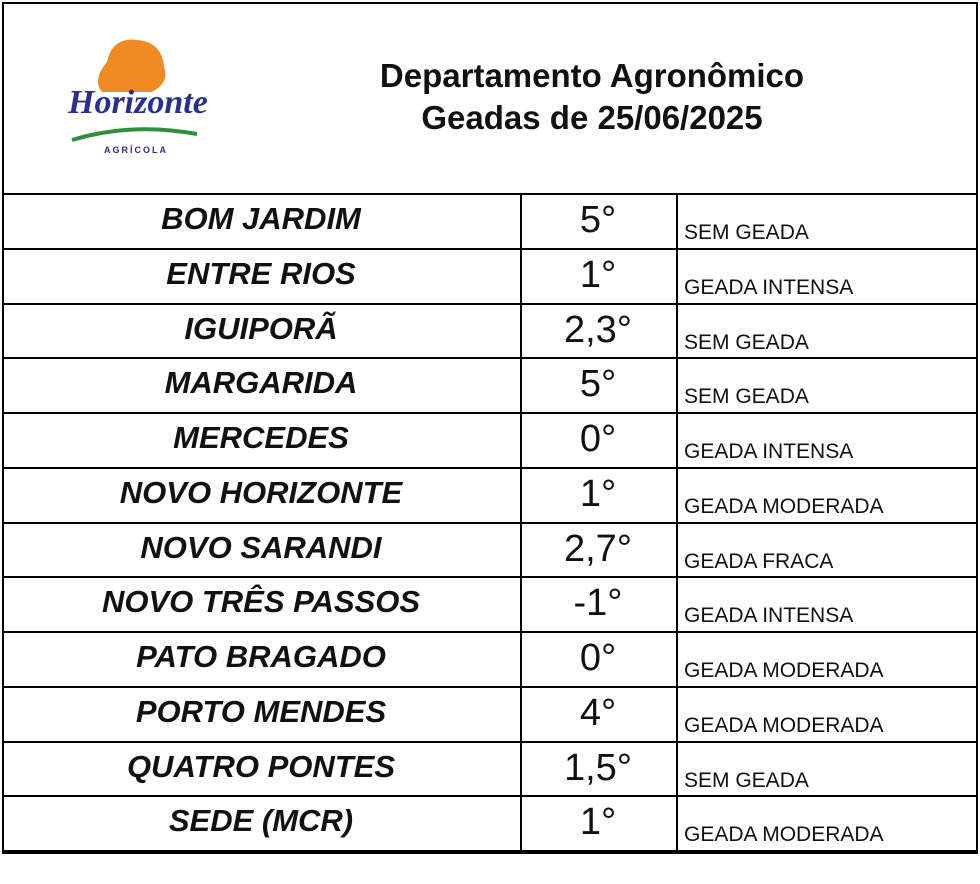 The height and width of the screenshot is (884, 980). I want to click on city: NOVO HORIZONTE, so click(262, 496).